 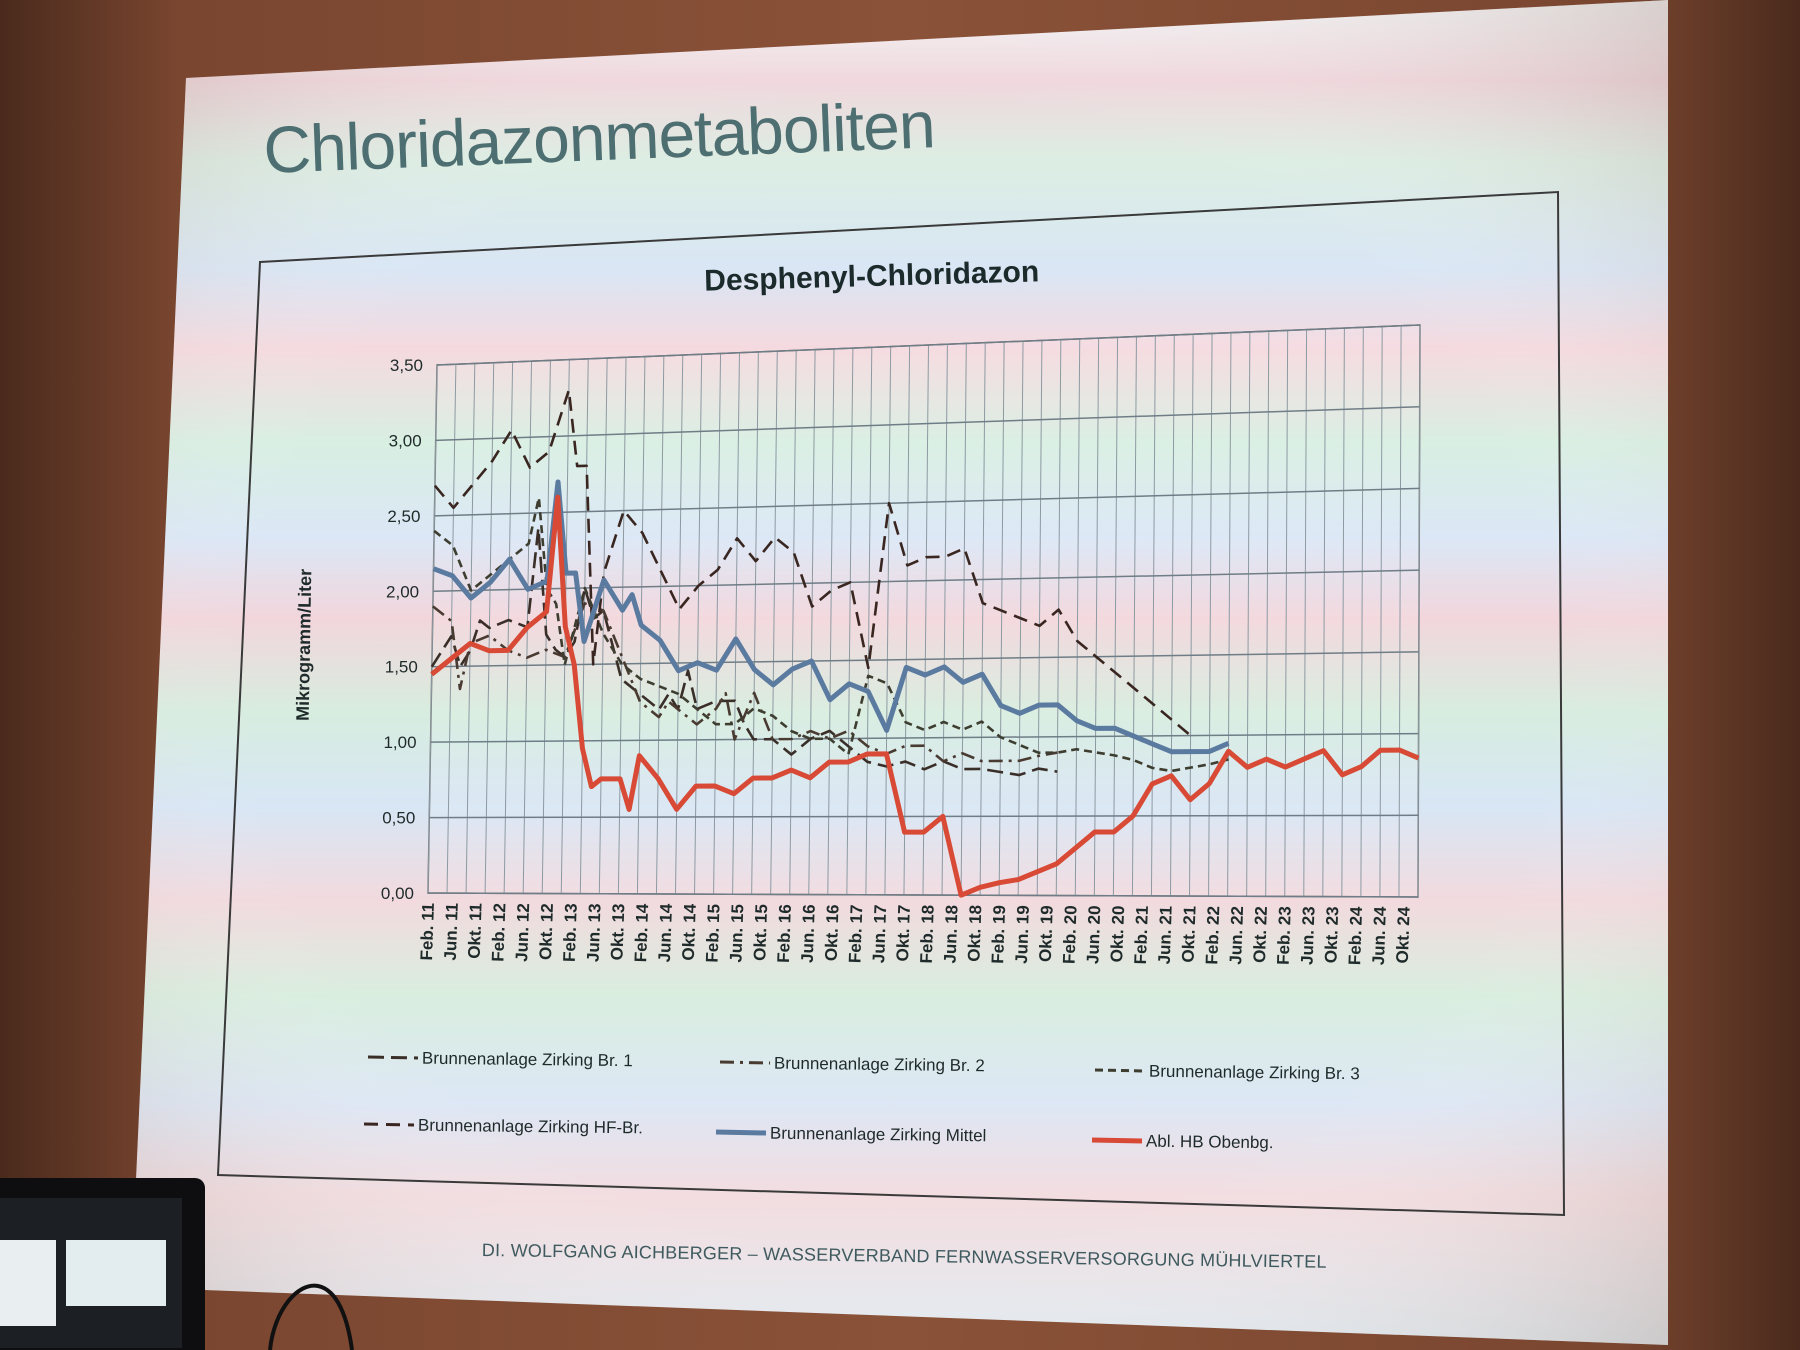 I want to click on x-tick-label: Jun. 13, so click(x=594, y=932).